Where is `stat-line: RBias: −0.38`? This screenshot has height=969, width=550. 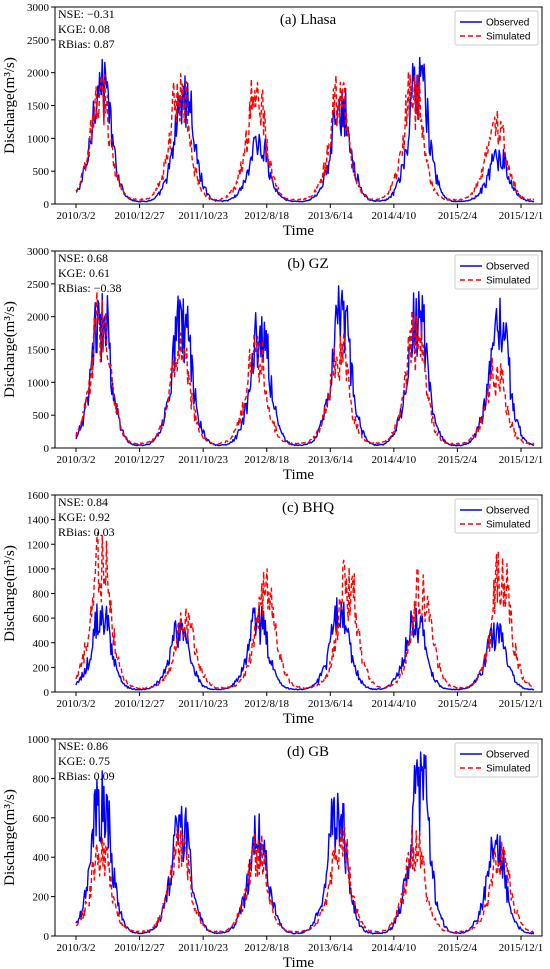
stat-line: RBias: −0.38 is located at coordinates (89, 288).